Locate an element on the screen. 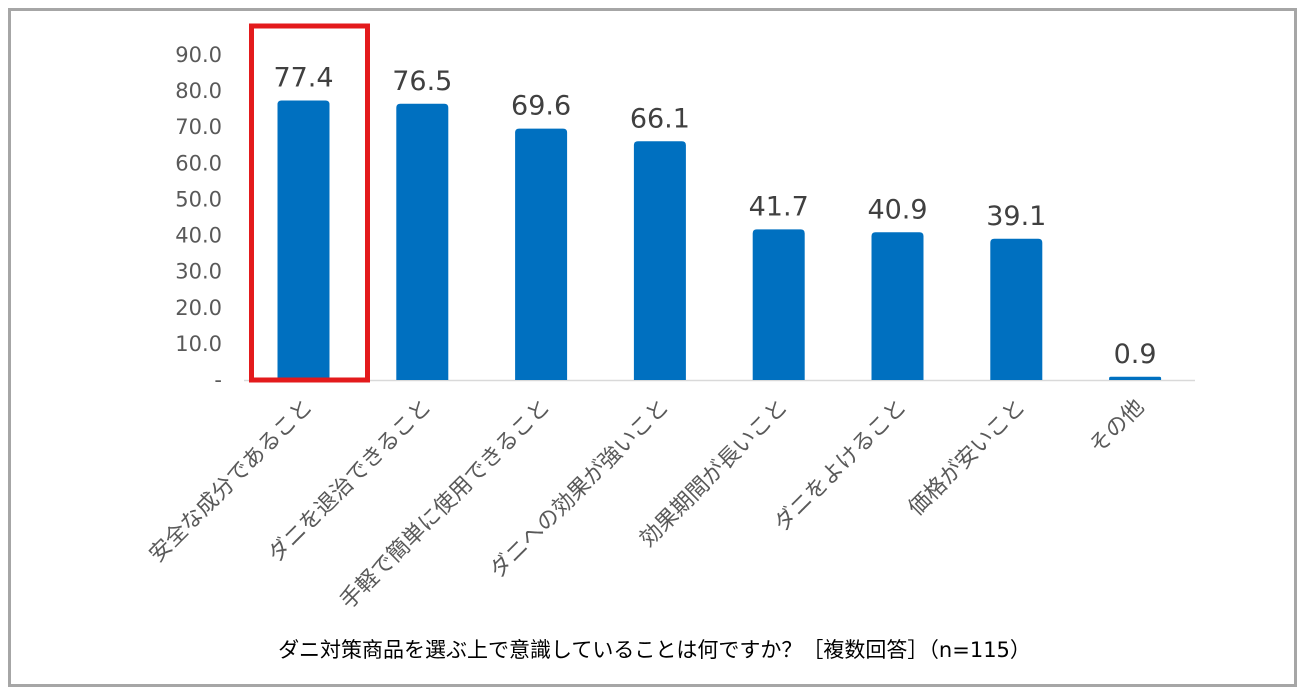  y-tick-label: 20.0 is located at coordinates (198, 308).